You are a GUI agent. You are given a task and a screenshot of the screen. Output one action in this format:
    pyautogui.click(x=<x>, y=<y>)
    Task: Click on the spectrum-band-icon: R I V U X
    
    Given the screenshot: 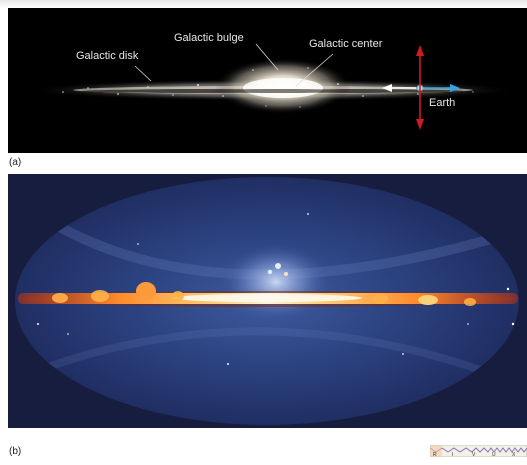 What is the action you would take?
    pyautogui.click(x=478, y=451)
    